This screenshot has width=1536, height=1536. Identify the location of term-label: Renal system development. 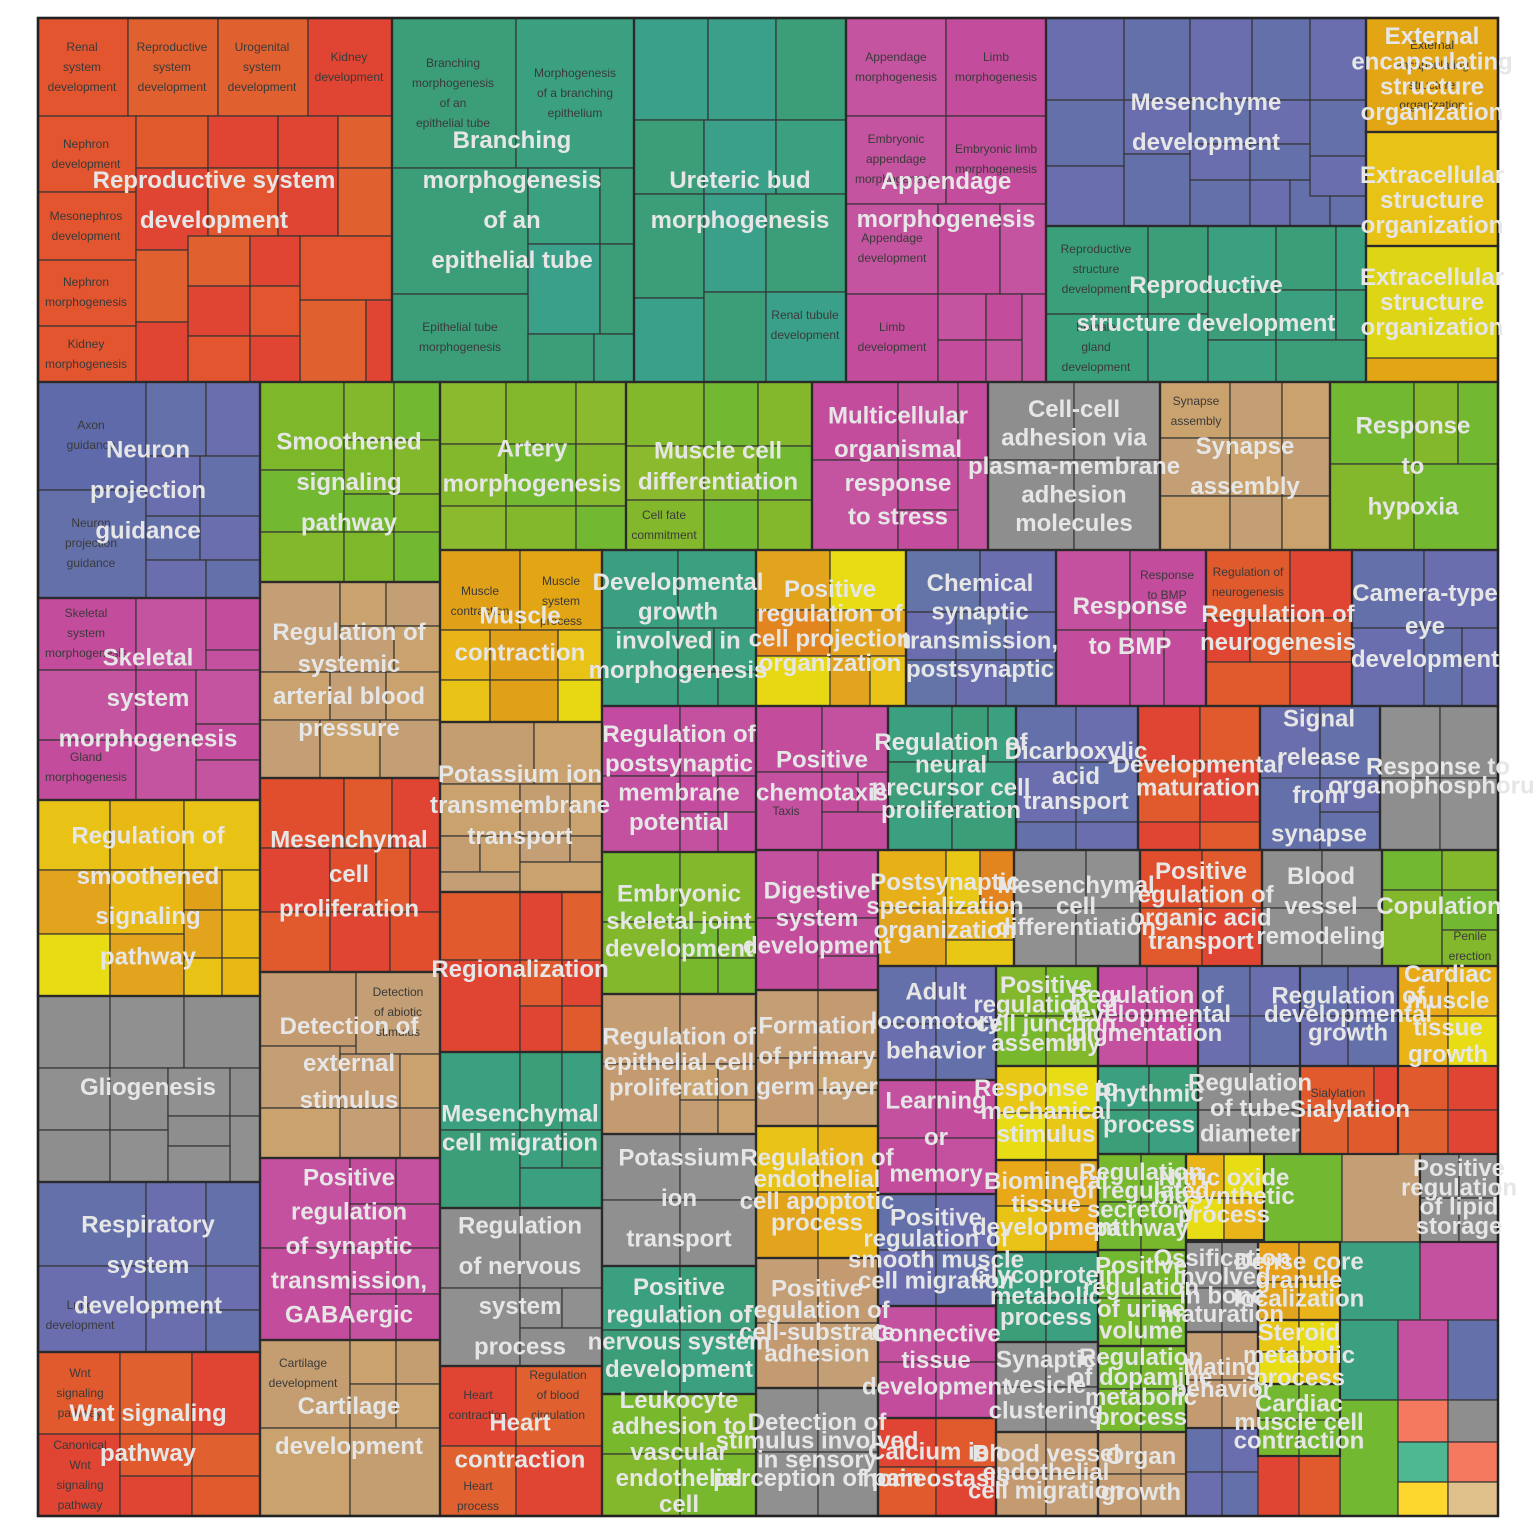
(82, 67).